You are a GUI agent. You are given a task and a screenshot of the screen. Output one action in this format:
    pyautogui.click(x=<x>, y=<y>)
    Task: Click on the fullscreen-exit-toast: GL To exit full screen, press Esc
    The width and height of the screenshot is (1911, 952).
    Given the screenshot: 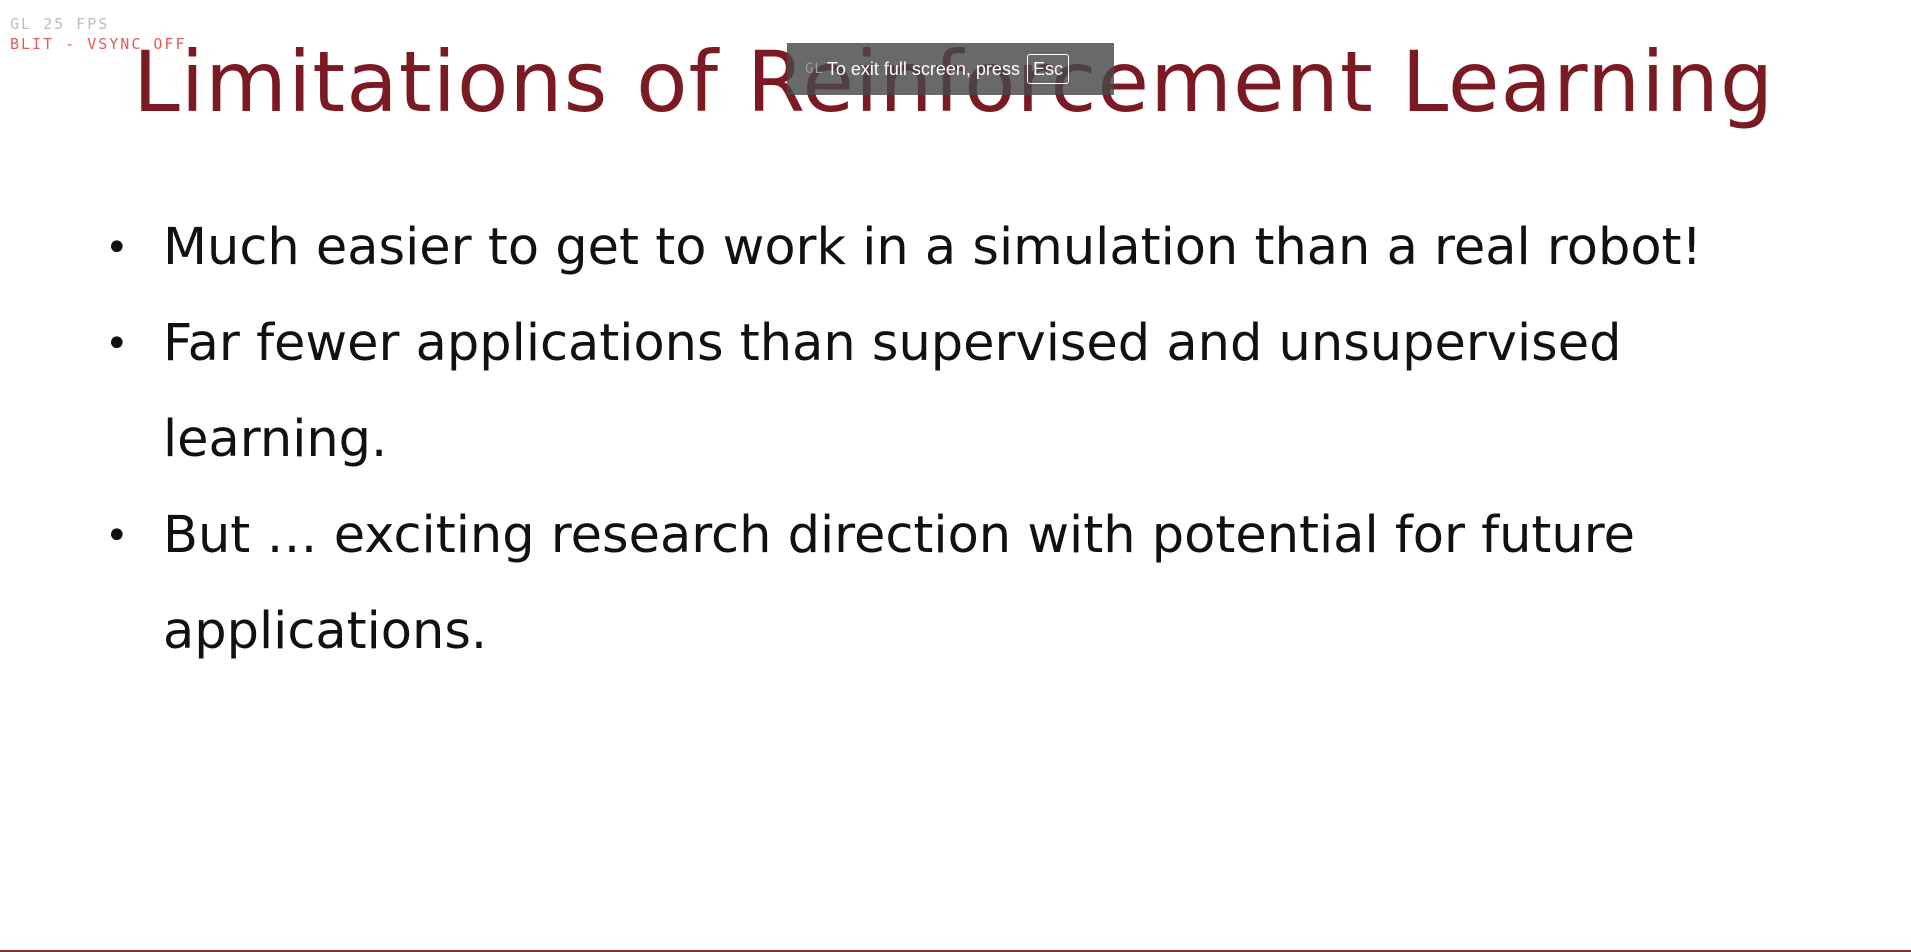 What is the action you would take?
    pyautogui.click(x=950, y=69)
    